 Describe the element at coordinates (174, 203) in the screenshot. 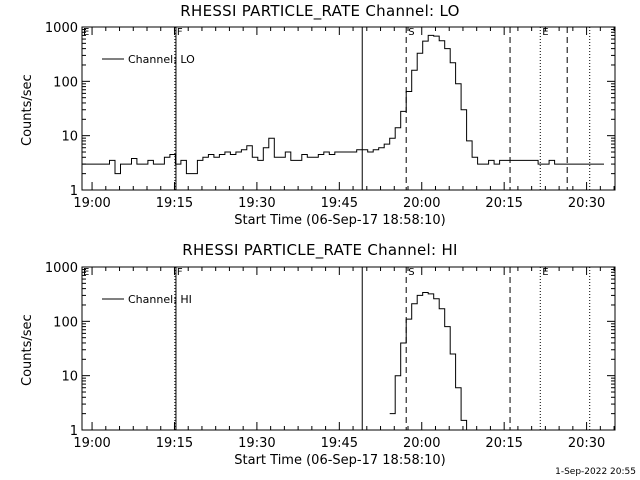

I see `x-tick-label-lo: 19:15` at that location.